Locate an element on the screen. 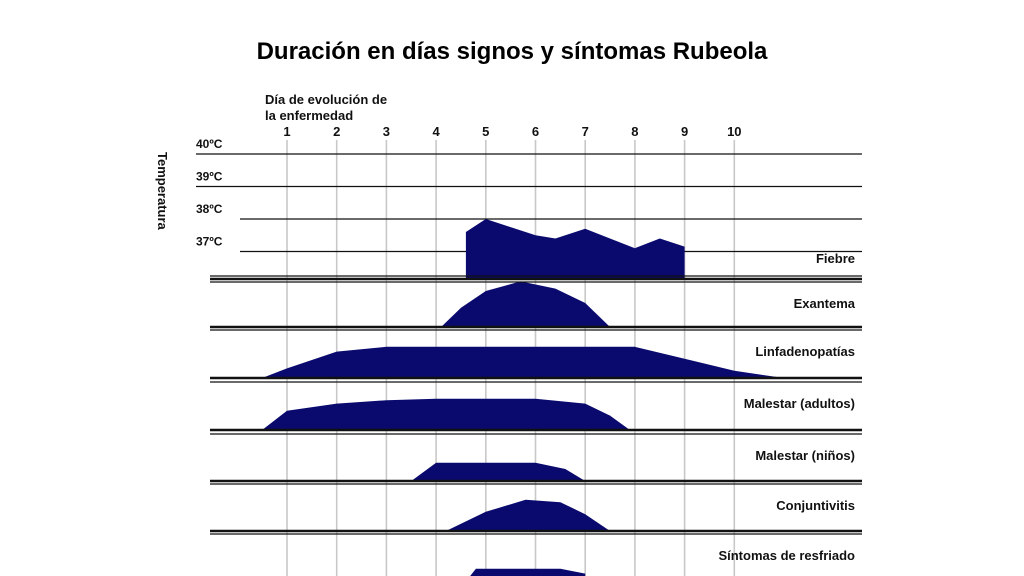 The height and width of the screenshot is (576, 1024). area-malestar-adultos is located at coordinates (446, 414).